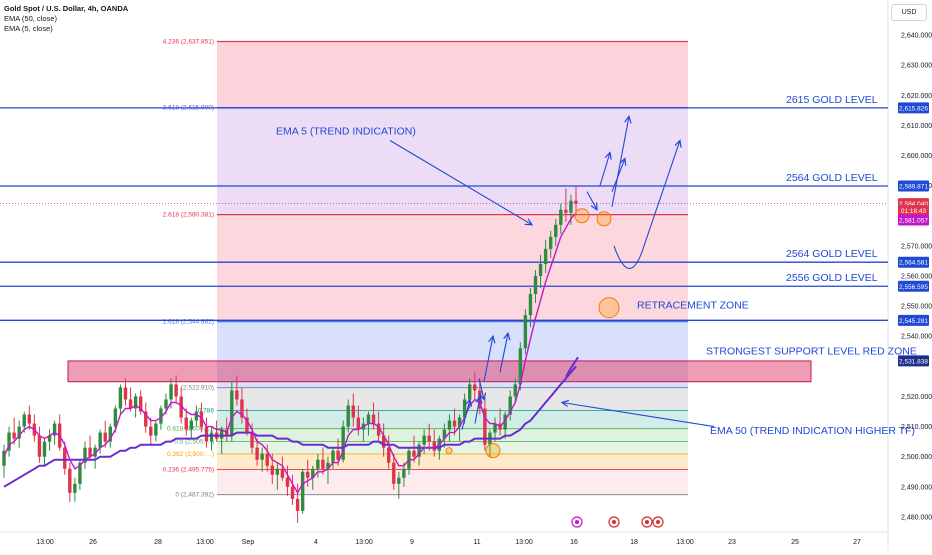 The width and height of the screenshot is (932, 555). Describe the element at coordinates (909, 12) in the screenshot. I see `currency-button: USD` at that location.